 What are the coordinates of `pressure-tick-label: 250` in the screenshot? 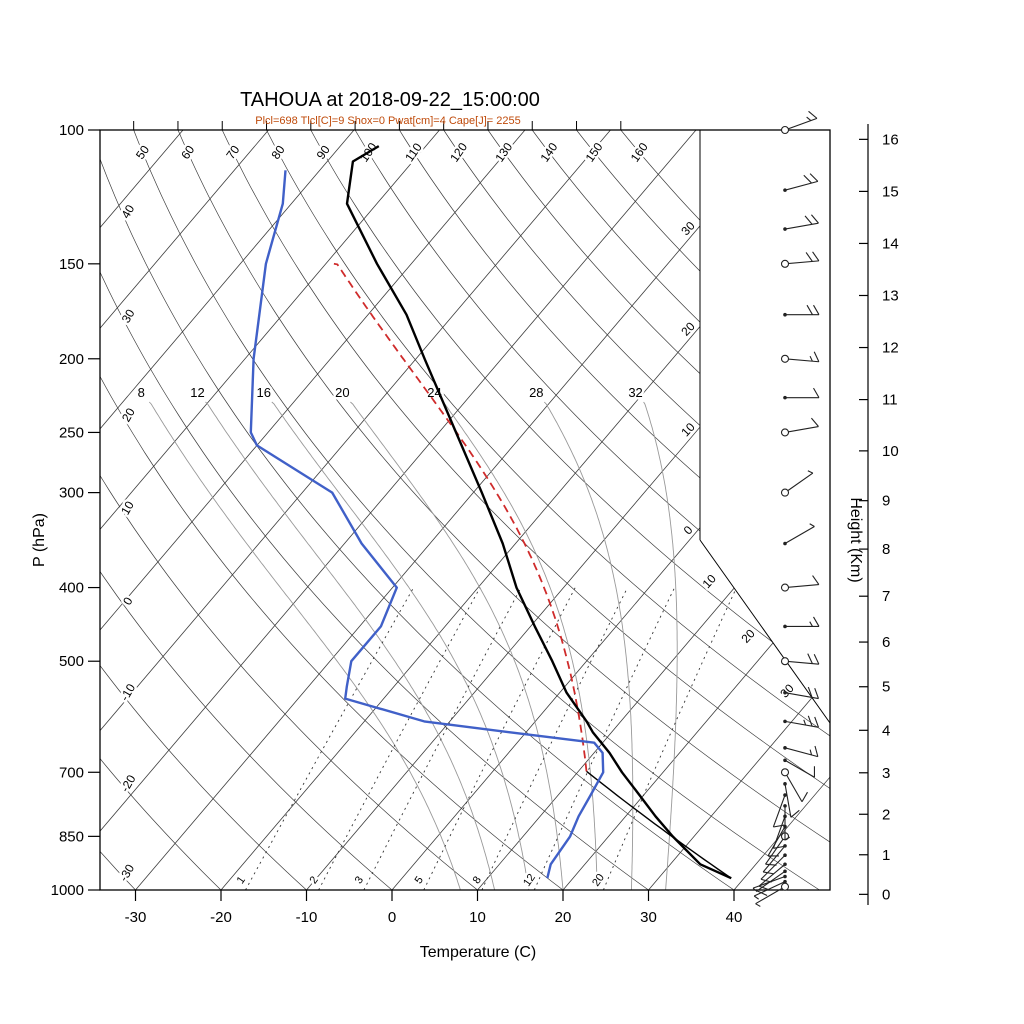 It's located at (71, 432).